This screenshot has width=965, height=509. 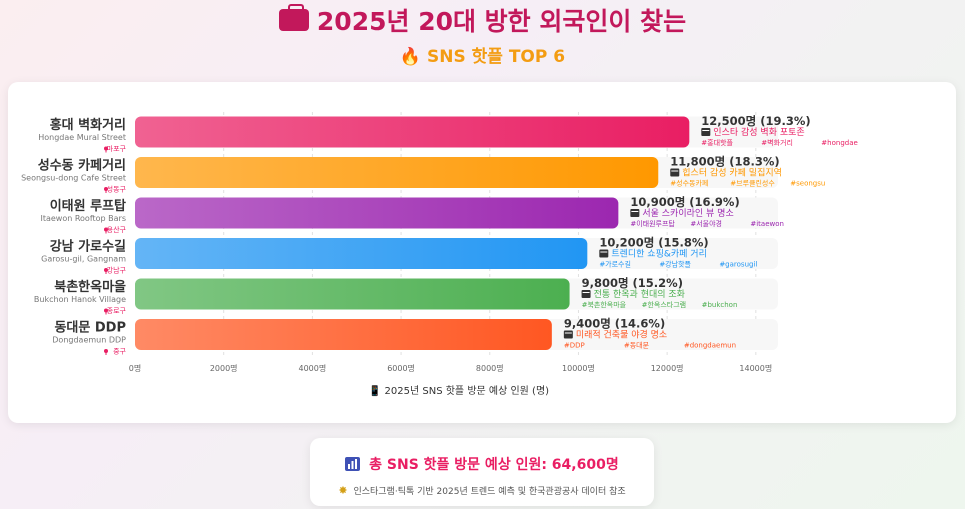 What do you see at coordinates (752, 183) in the screenshot?
I see `hashtag-label: #브루클린성수` at bounding box center [752, 183].